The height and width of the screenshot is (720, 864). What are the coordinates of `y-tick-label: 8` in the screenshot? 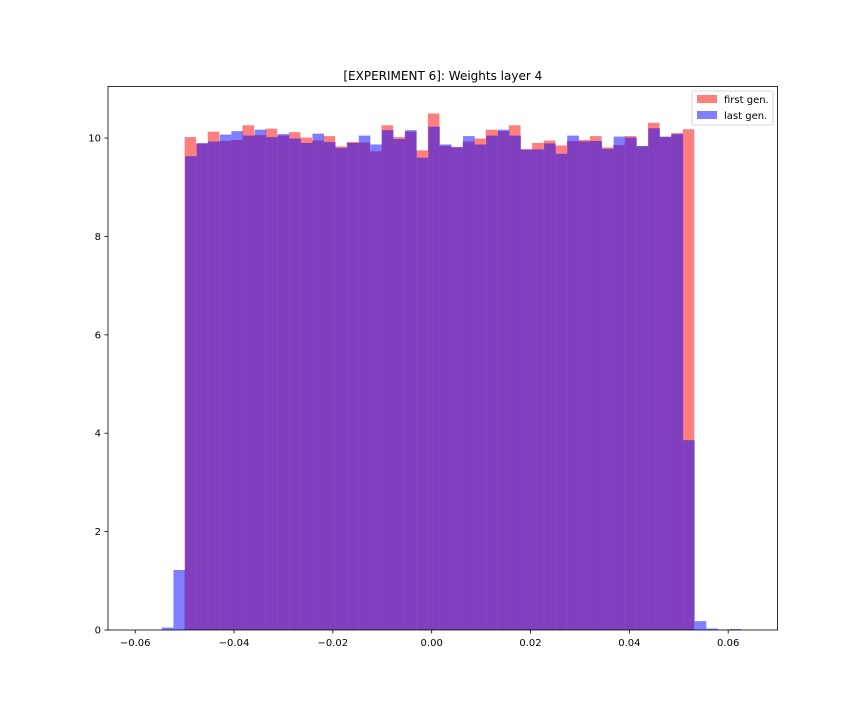 It's located at (98, 237).